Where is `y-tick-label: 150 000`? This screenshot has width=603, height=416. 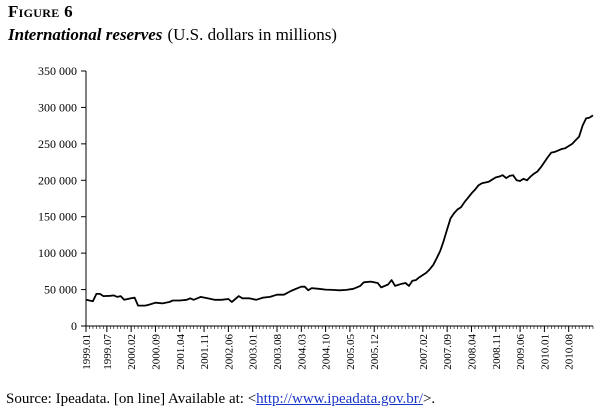
y-tick-label: 150 000 is located at coordinates (57, 217).